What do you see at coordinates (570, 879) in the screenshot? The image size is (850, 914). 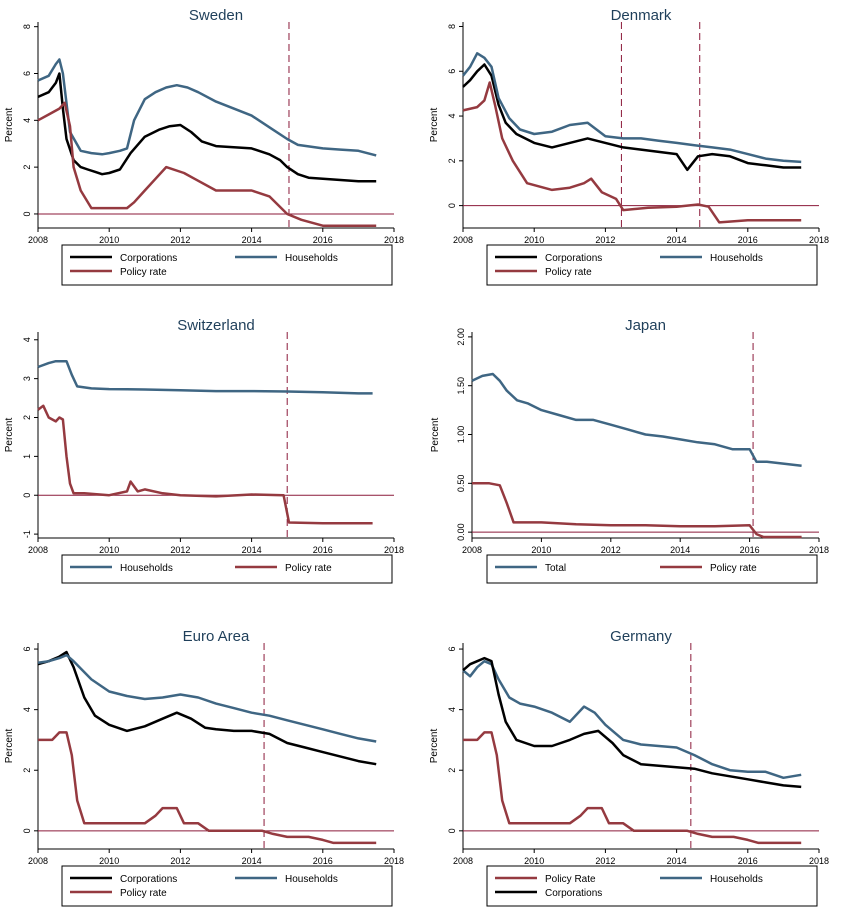 I see `legend-label: Policy Rate` at bounding box center [570, 879].